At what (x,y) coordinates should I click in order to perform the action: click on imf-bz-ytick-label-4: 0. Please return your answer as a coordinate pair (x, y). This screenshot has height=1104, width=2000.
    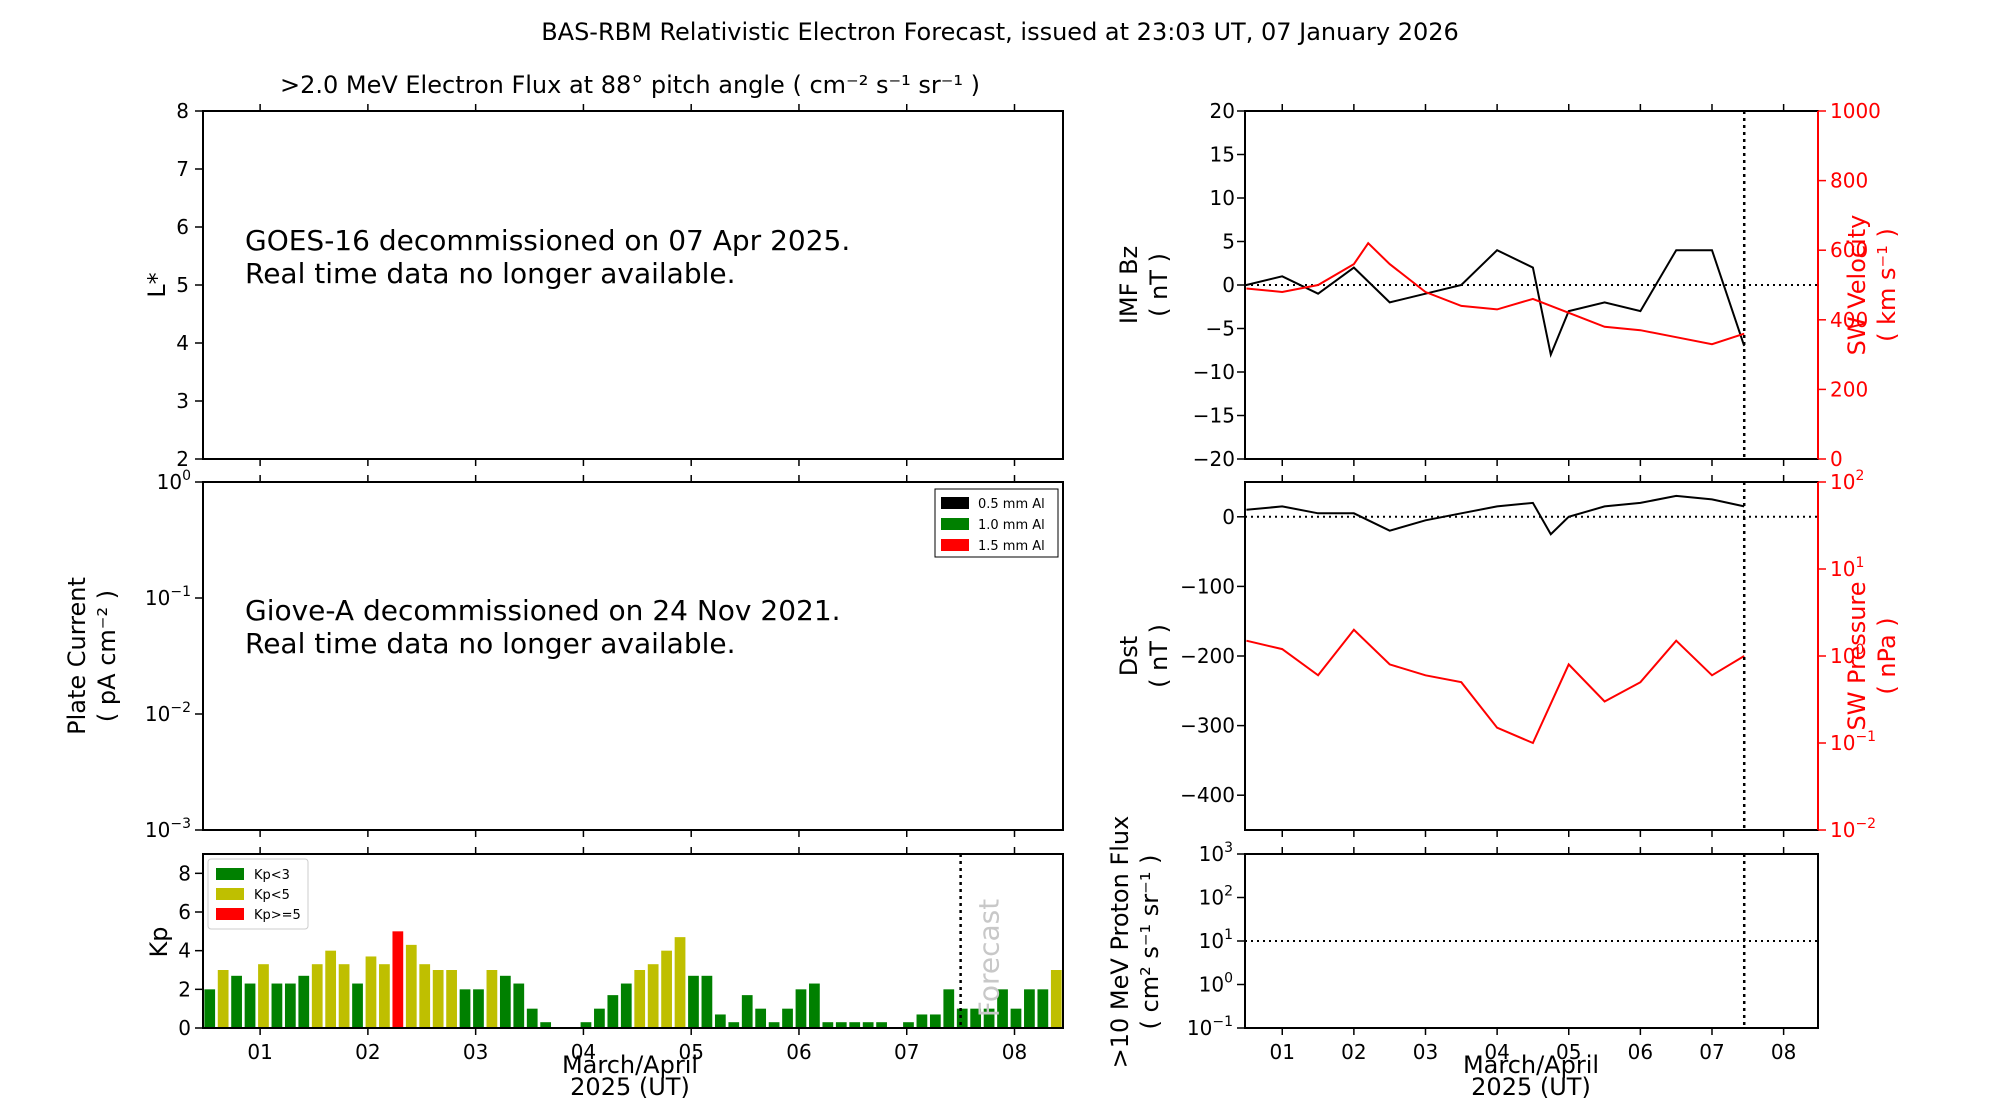
    Looking at the image, I should click on (1228, 285).